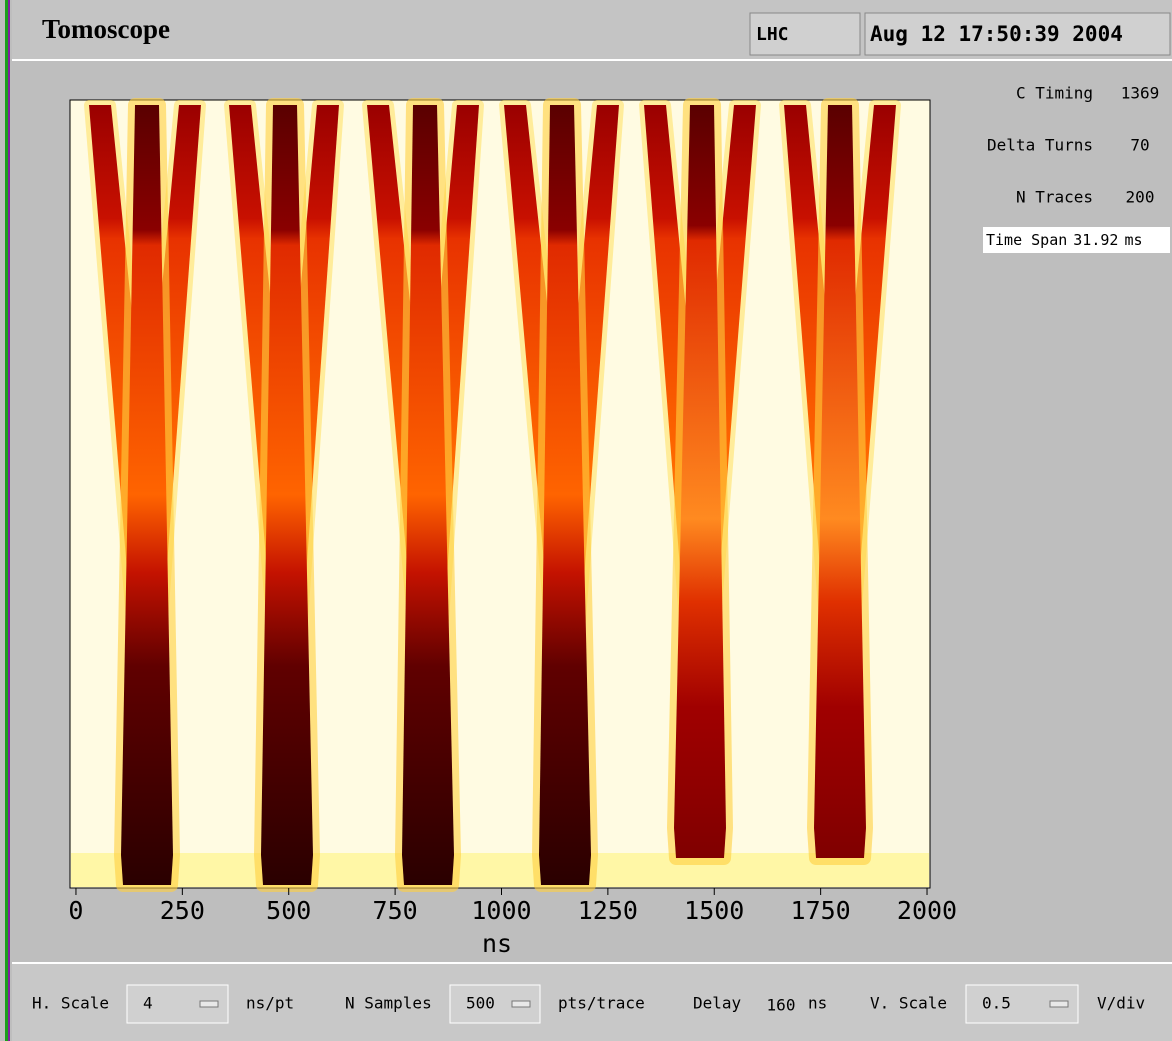 The image size is (1172, 1041). I want to click on readout-box, so click(1076, 240).